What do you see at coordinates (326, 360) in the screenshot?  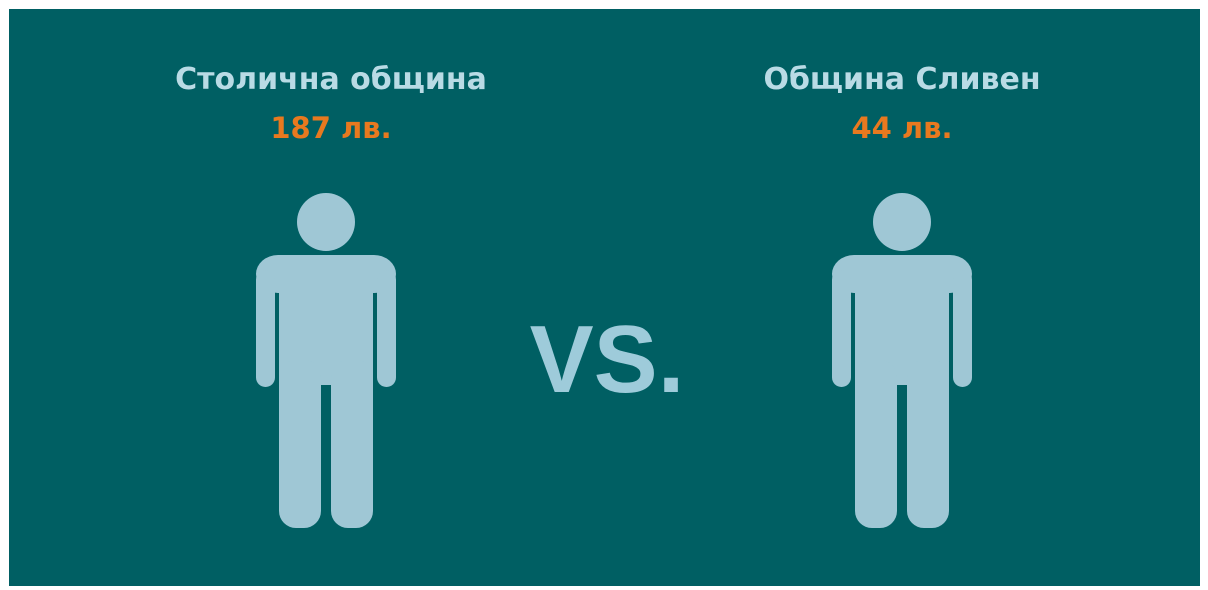 I see `left-person-icon` at bounding box center [326, 360].